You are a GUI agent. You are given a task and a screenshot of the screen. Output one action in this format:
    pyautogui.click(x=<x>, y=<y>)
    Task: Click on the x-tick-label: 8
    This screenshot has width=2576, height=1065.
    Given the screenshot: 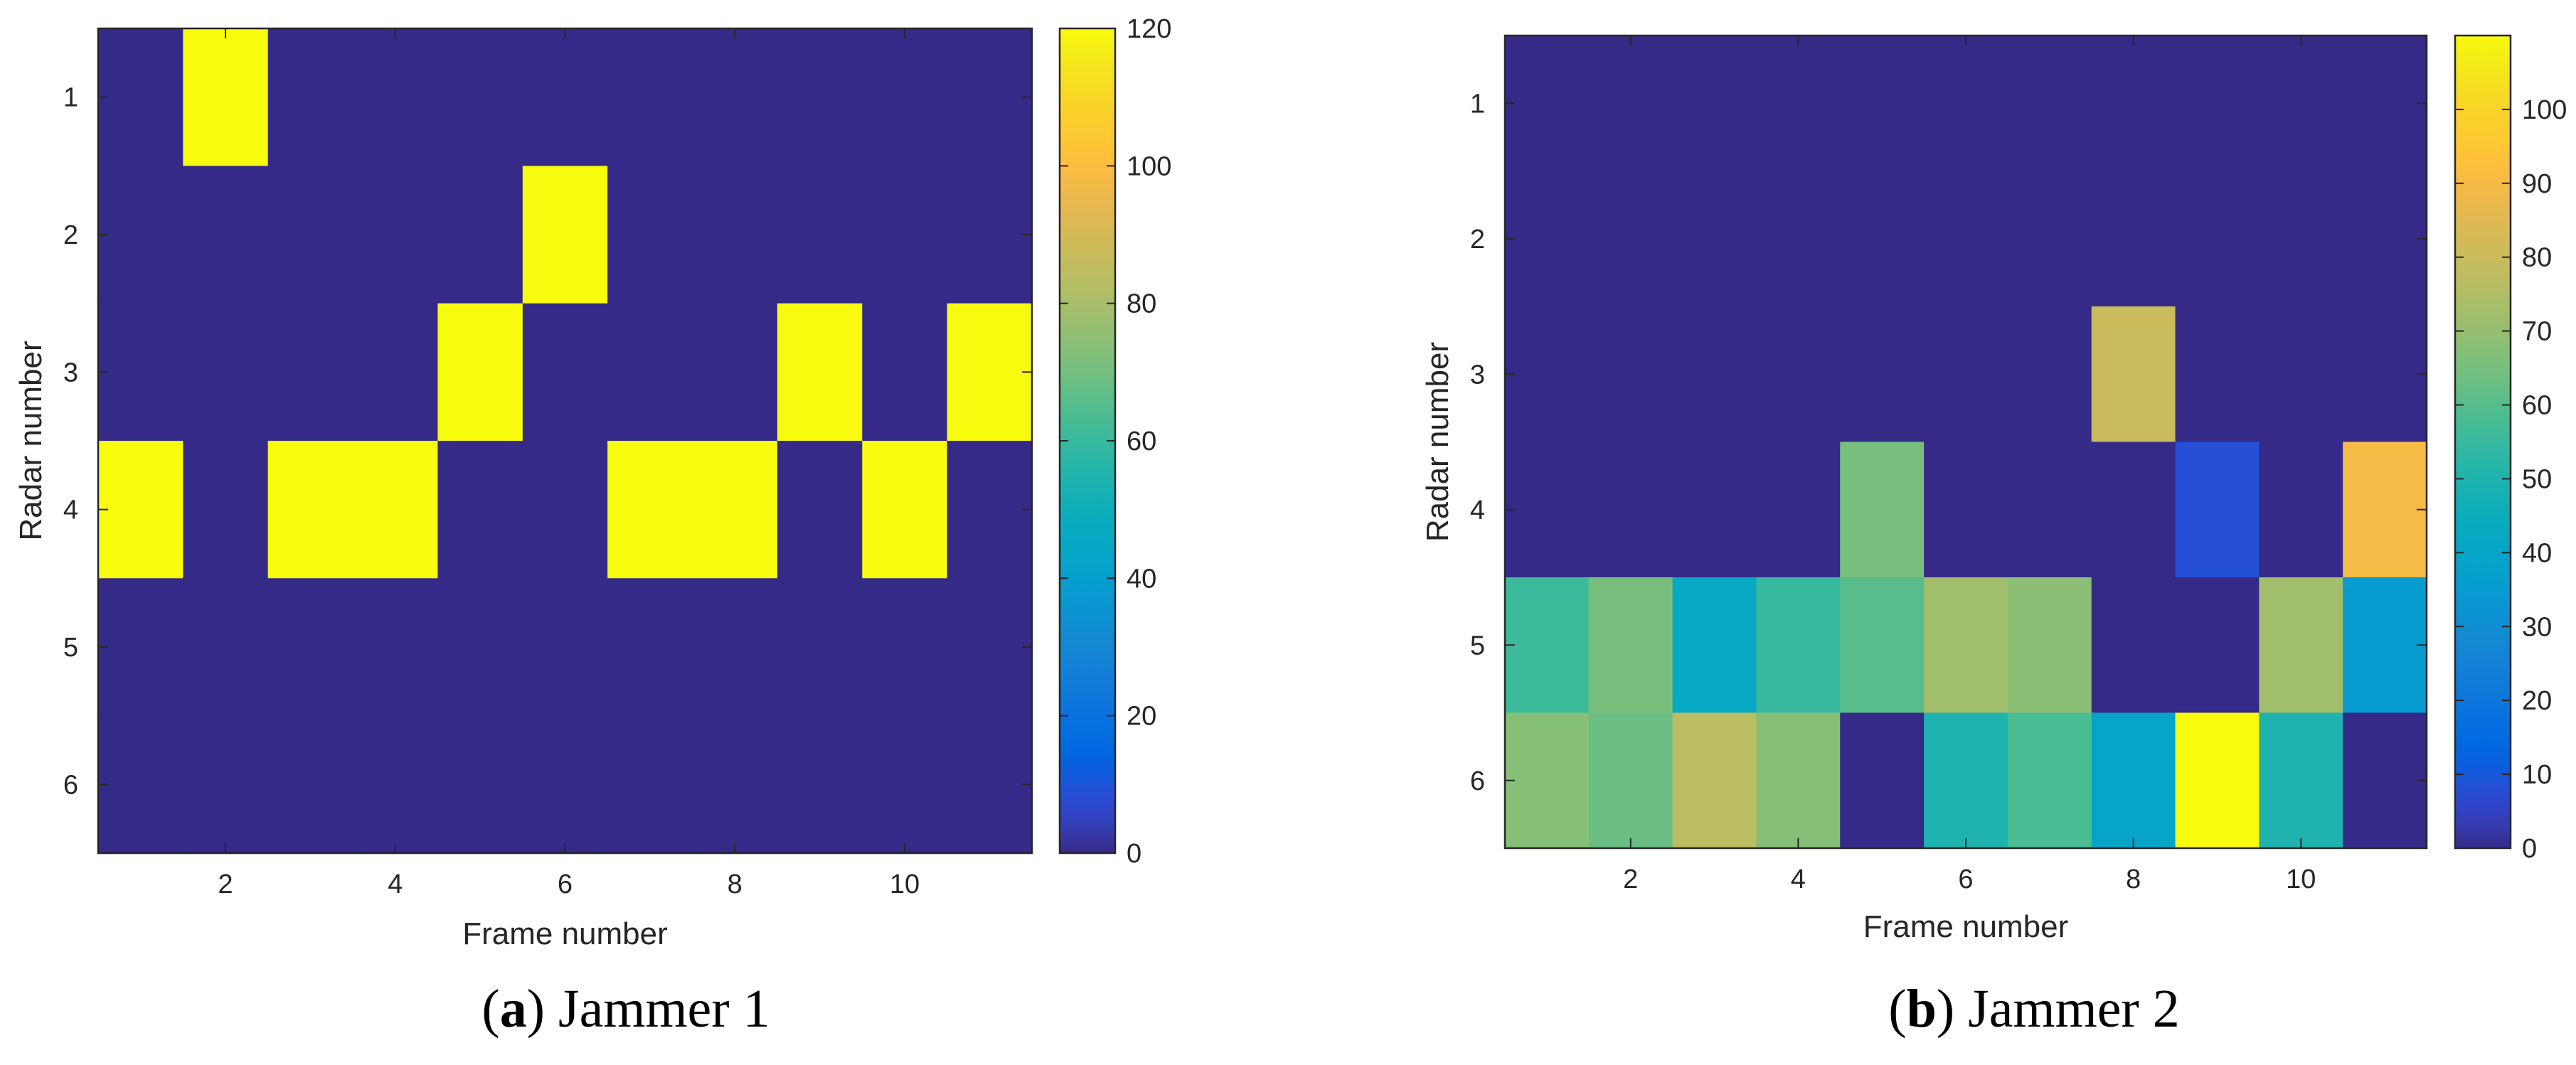 What is the action you would take?
    pyautogui.click(x=735, y=884)
    